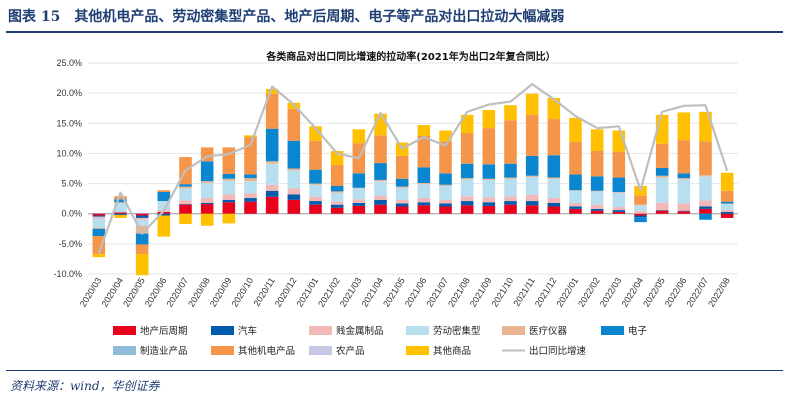  I want to click on legend-label: 出口同比增速, so click(558, 351).